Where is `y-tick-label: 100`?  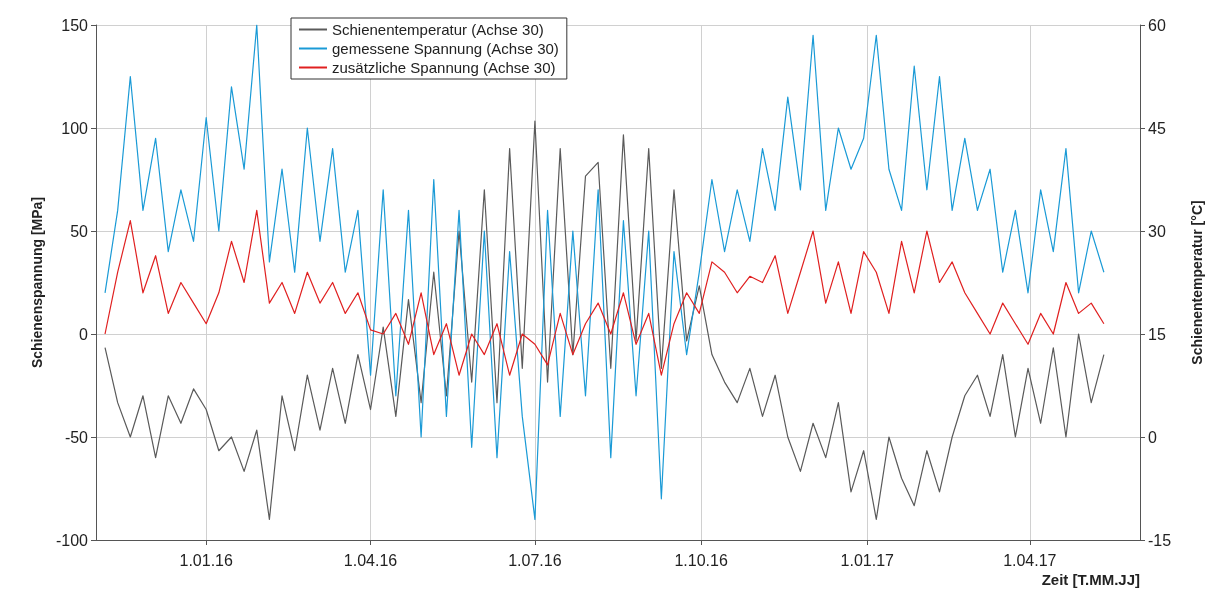
y-tick-label: 100 is located at coordinates (75, 128).